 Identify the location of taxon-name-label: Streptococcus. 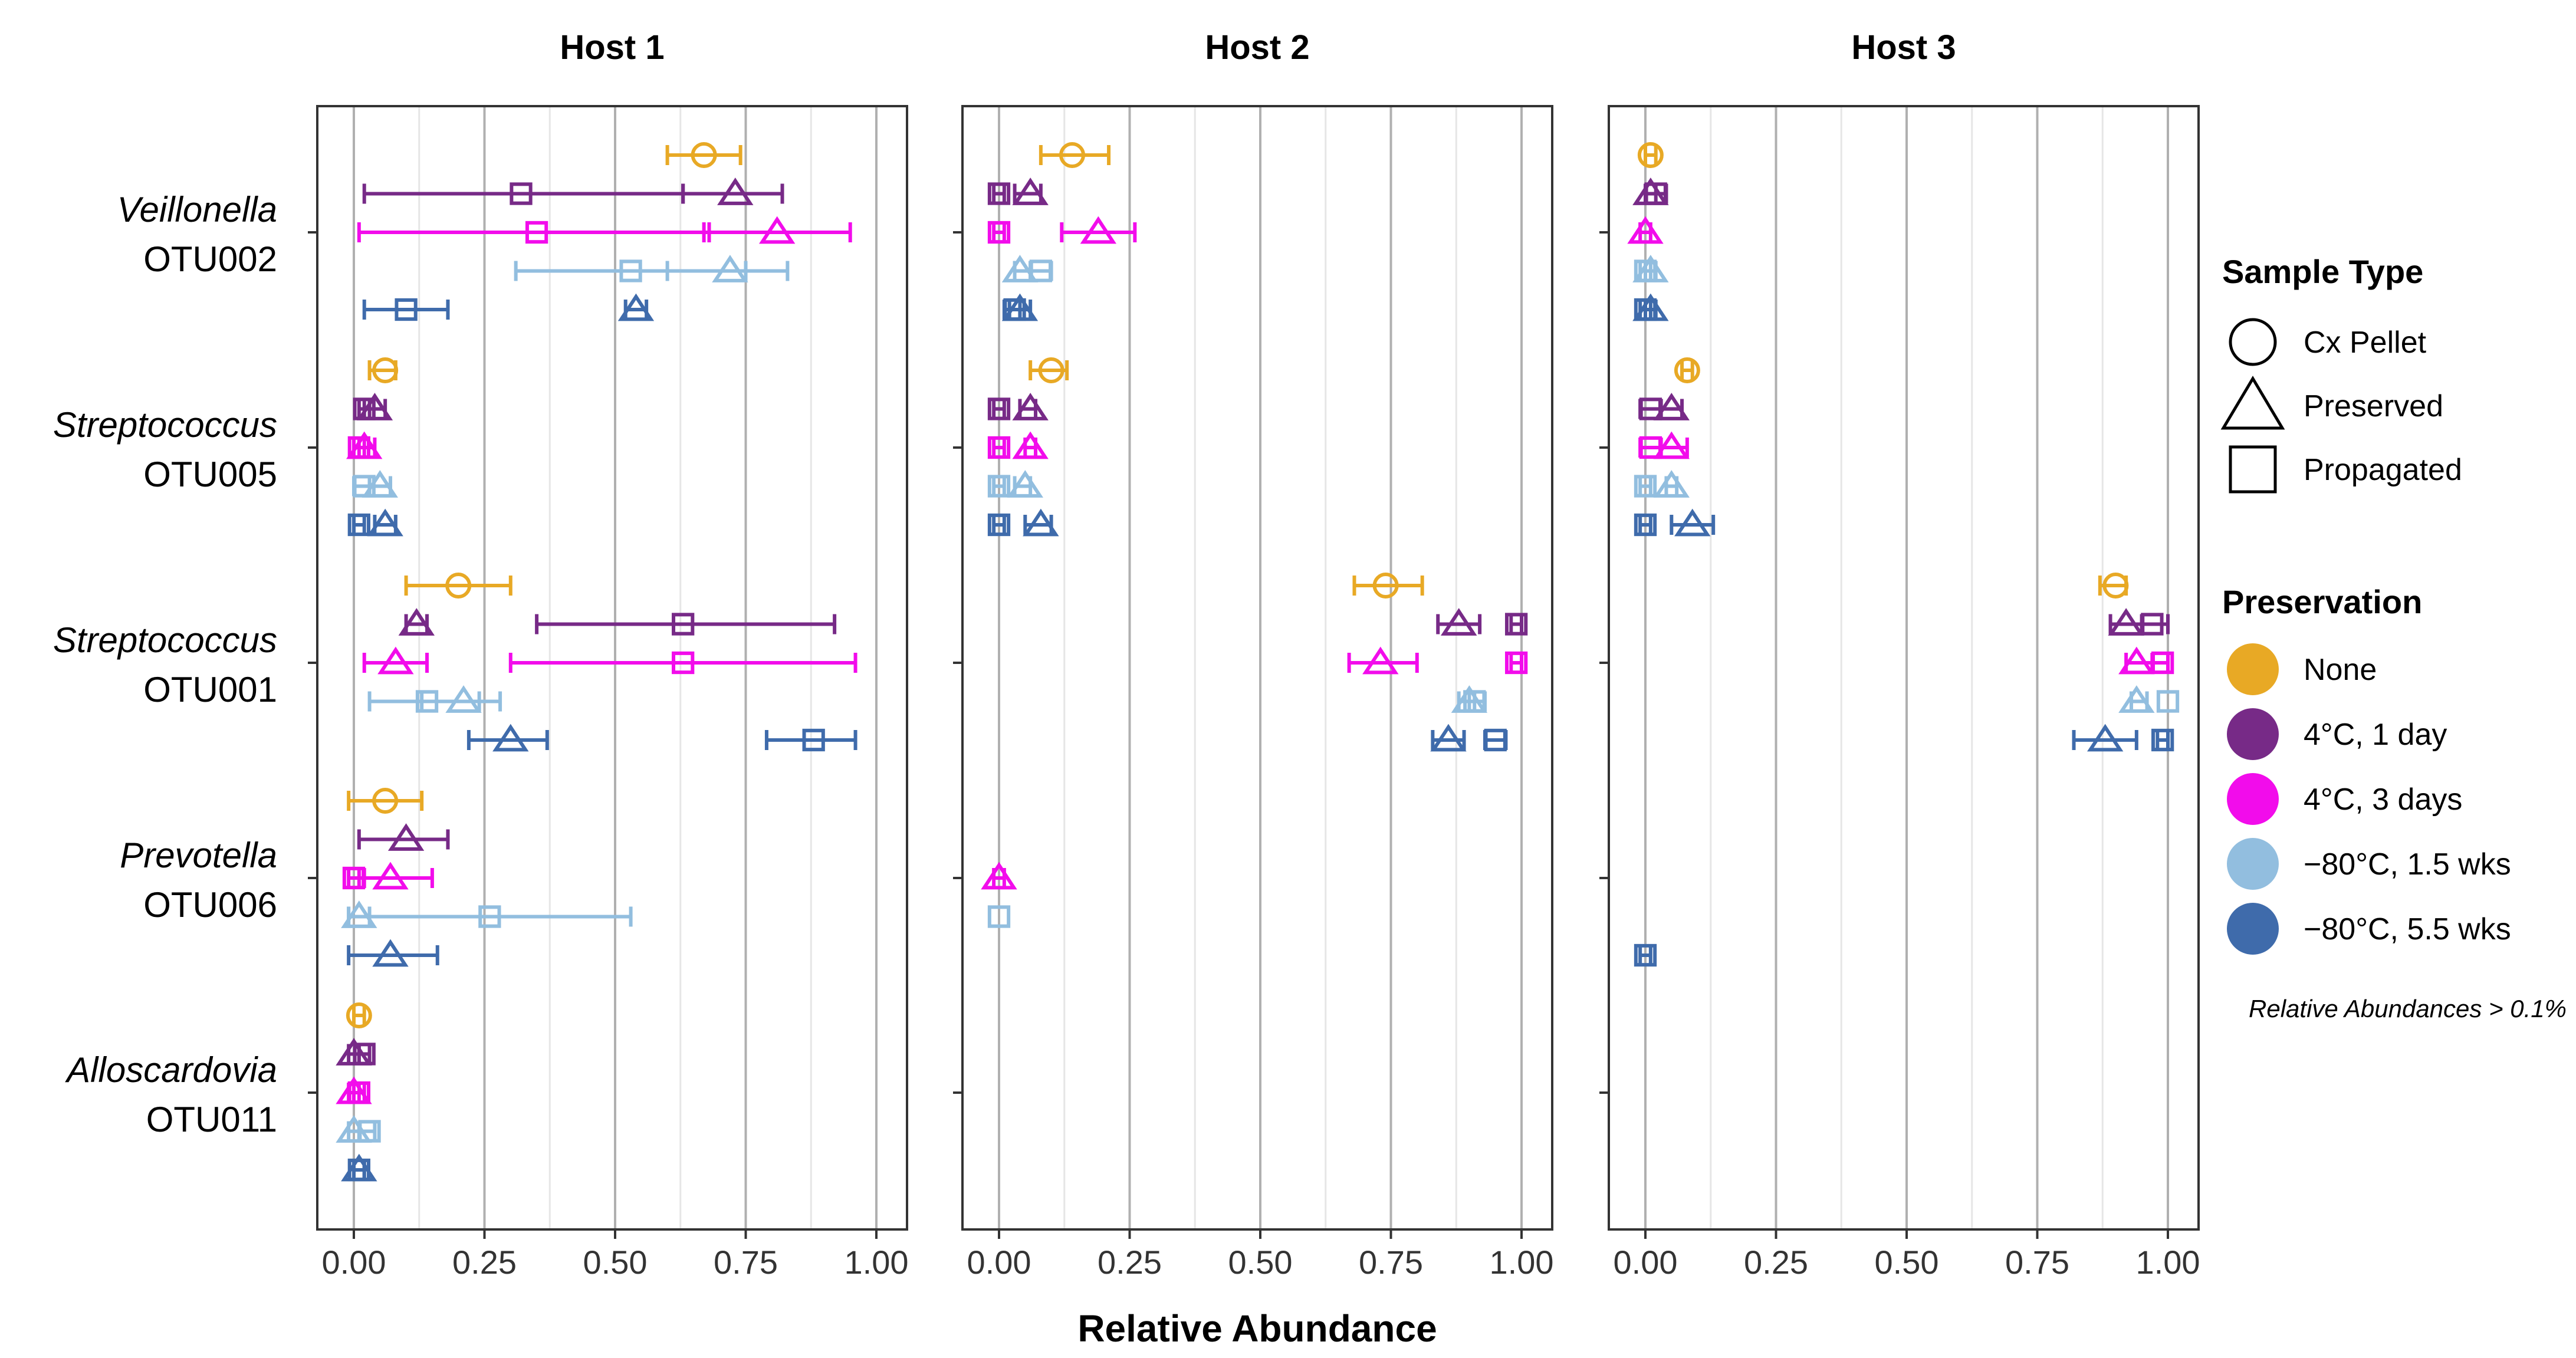
(165, 425).